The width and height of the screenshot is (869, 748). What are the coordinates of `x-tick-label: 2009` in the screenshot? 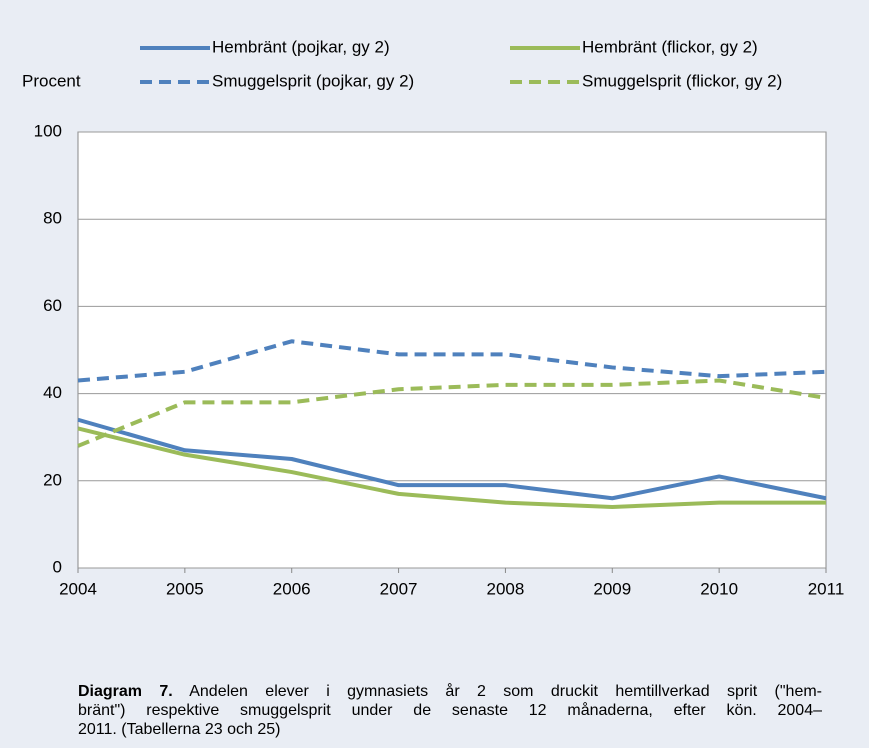 It's located at (612, 588).